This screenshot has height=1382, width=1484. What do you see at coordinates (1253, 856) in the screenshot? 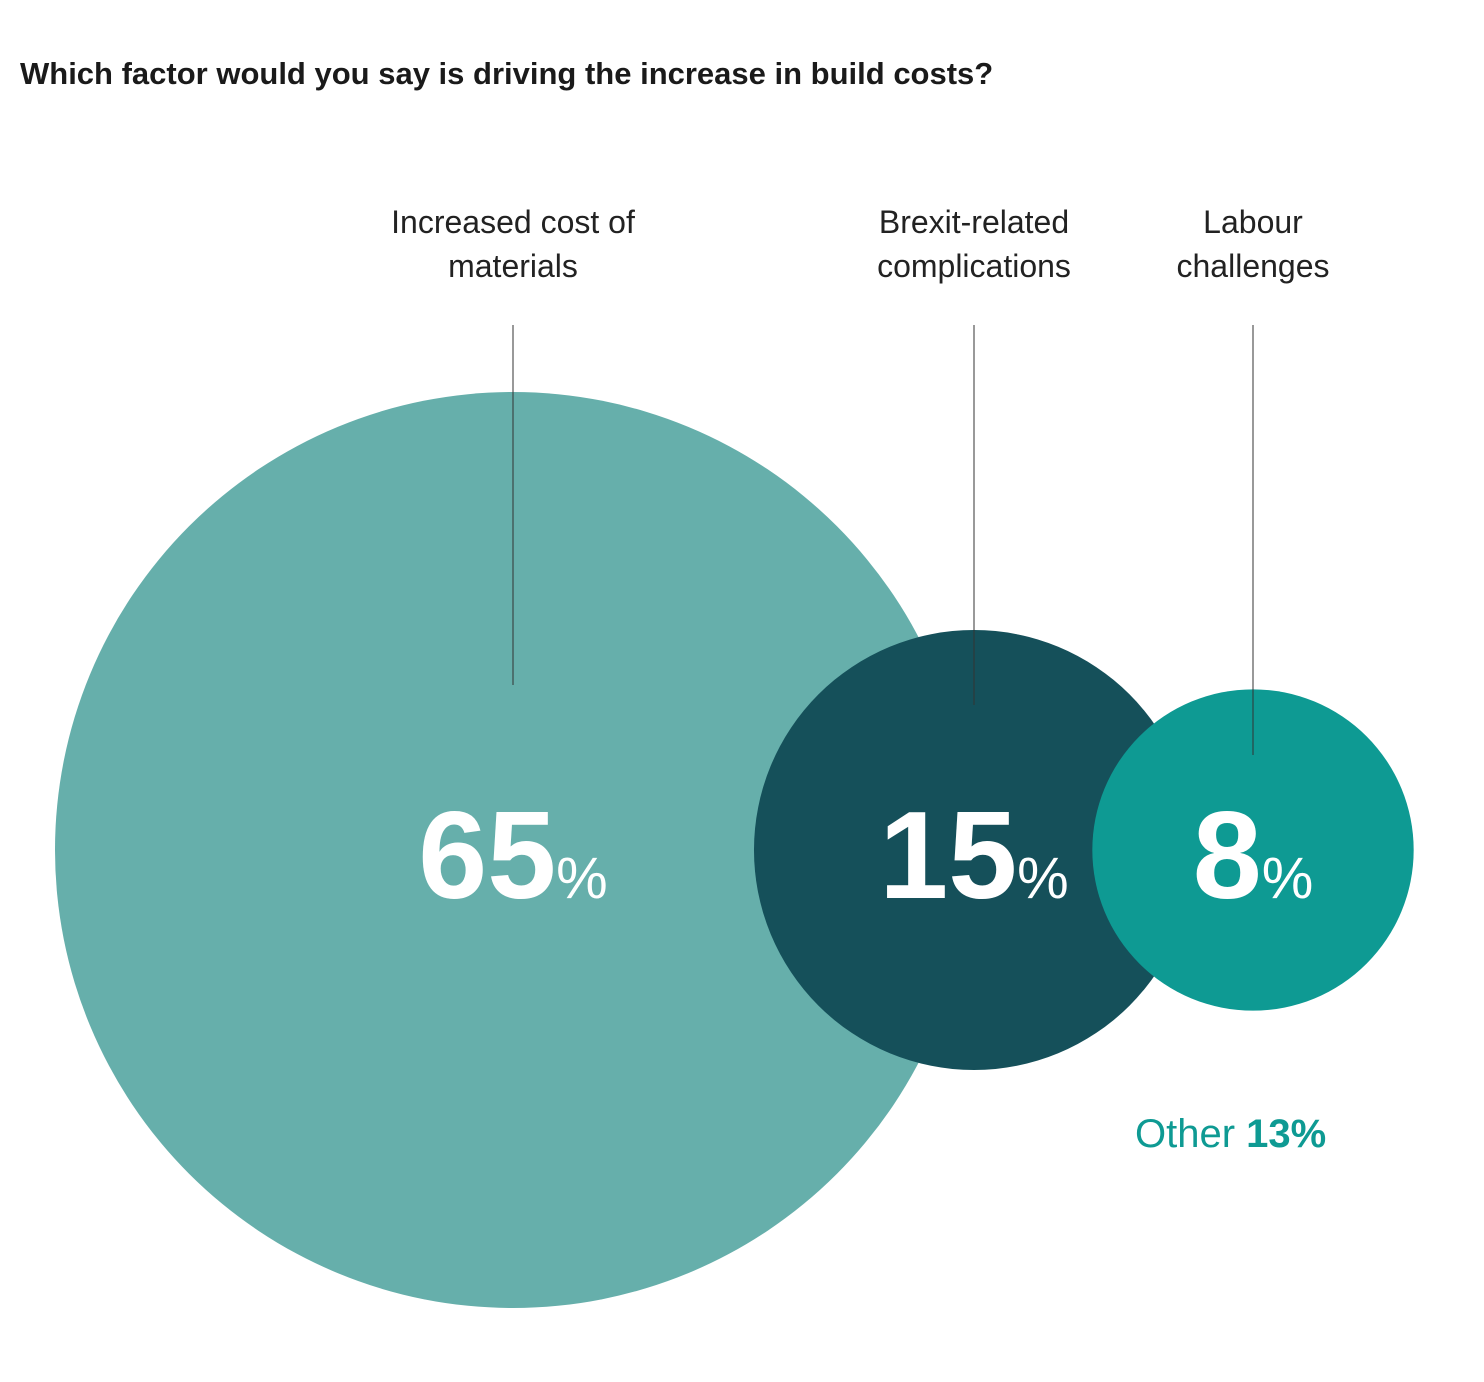
I see `value-label: 8%` at bounding box center [1253, 856].